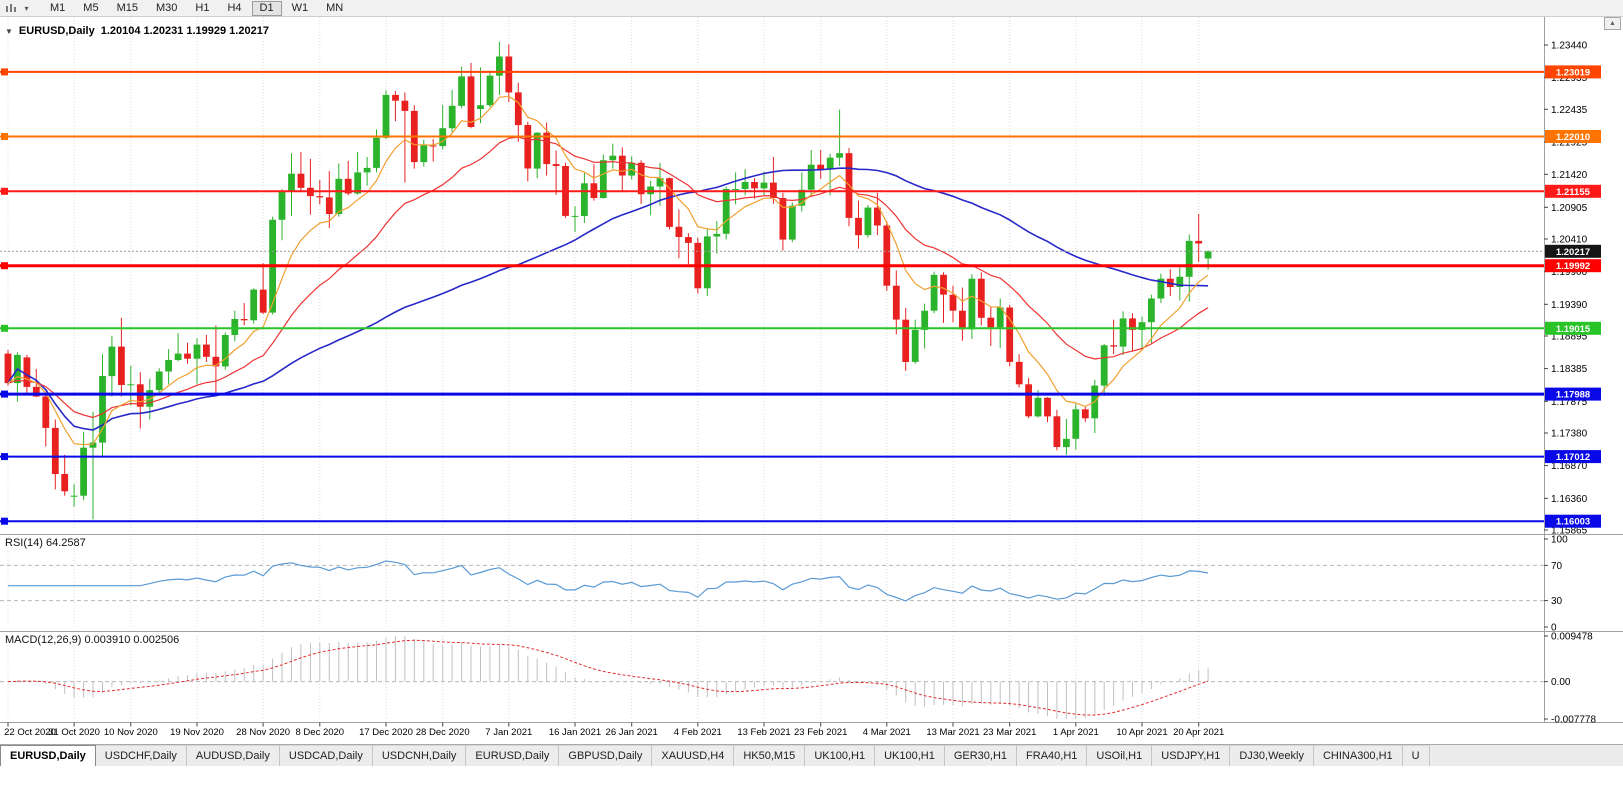 Image resolution: width=1623 pixels, height=793 pixels. What do you see at coordinates (1557, 601) in the screenshot?
I see `svg-text: 30` at bounding box center [1557, 601].